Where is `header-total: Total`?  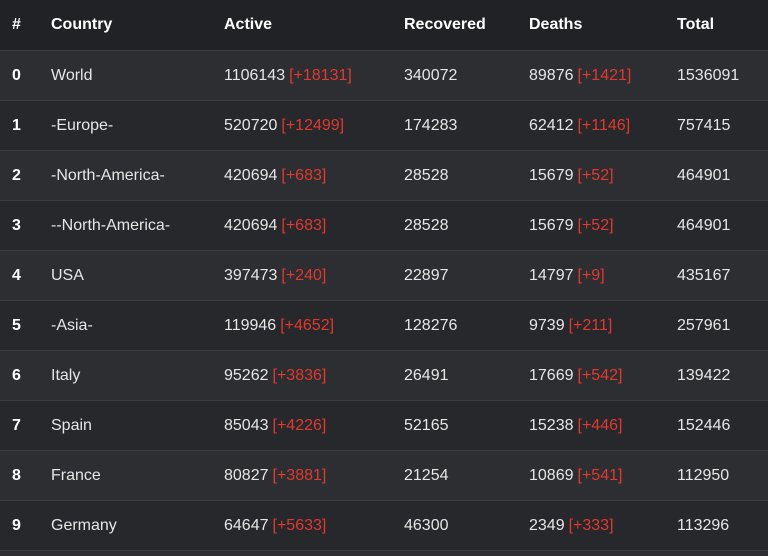 header-total: Total is located at coordinates (696, 24).